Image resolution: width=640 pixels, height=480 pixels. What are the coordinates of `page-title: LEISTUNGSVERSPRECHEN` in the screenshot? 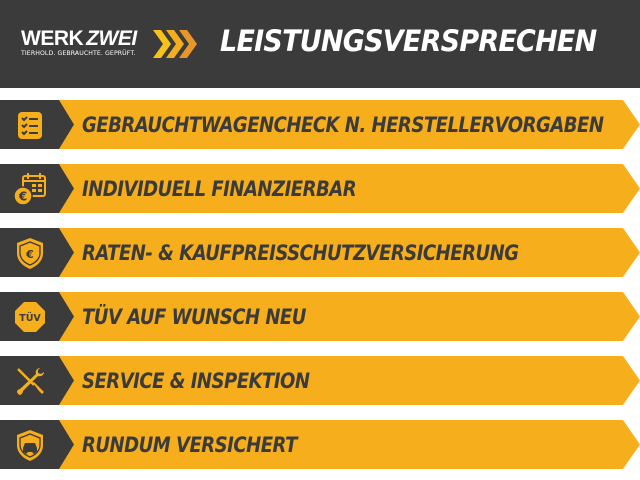 It's located at (408, 41).